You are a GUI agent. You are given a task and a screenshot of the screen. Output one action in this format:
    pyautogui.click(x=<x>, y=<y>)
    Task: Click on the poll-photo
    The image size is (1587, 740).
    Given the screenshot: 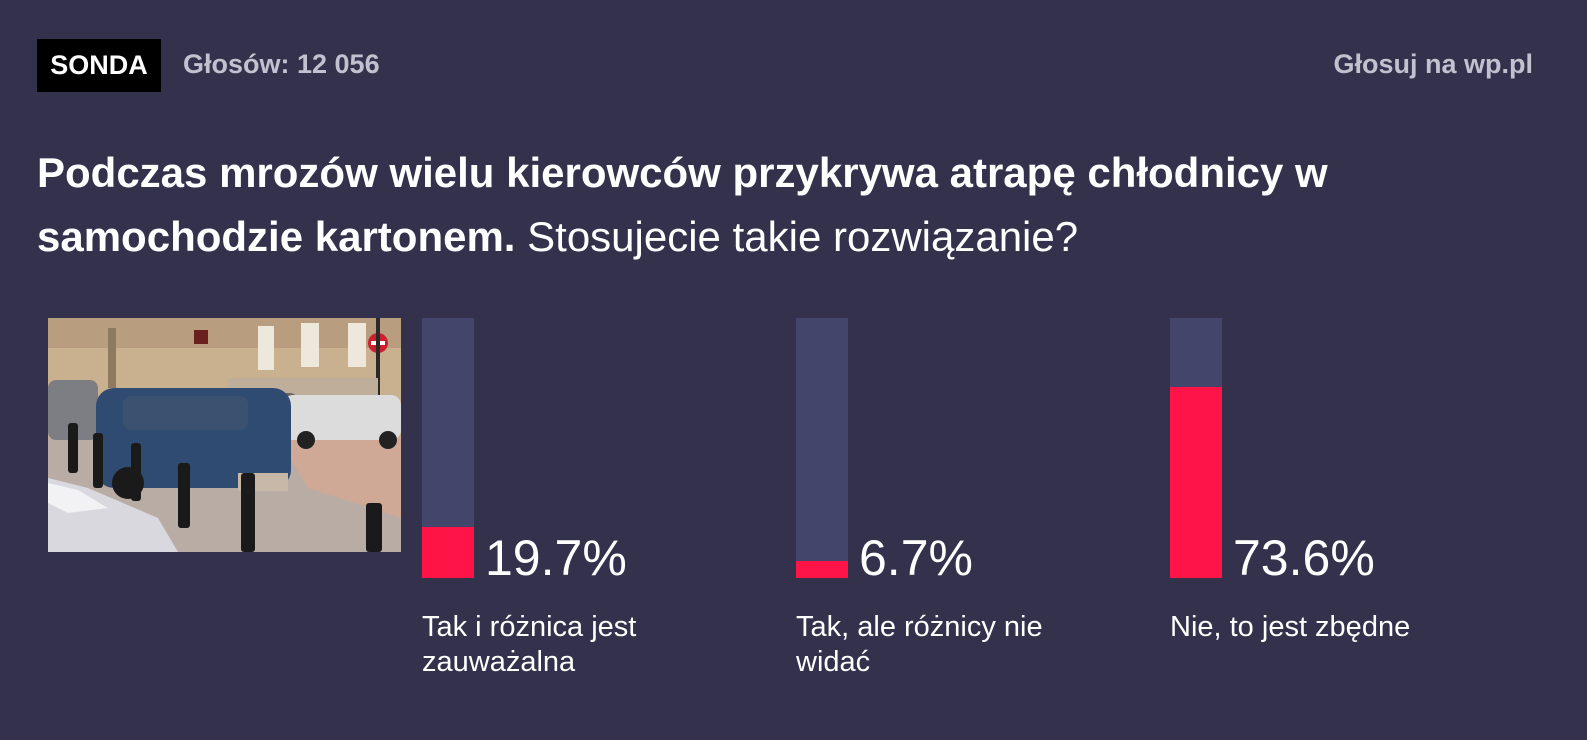 What is the action you would take?
    pyautogui.click(x=224, y=435)
    